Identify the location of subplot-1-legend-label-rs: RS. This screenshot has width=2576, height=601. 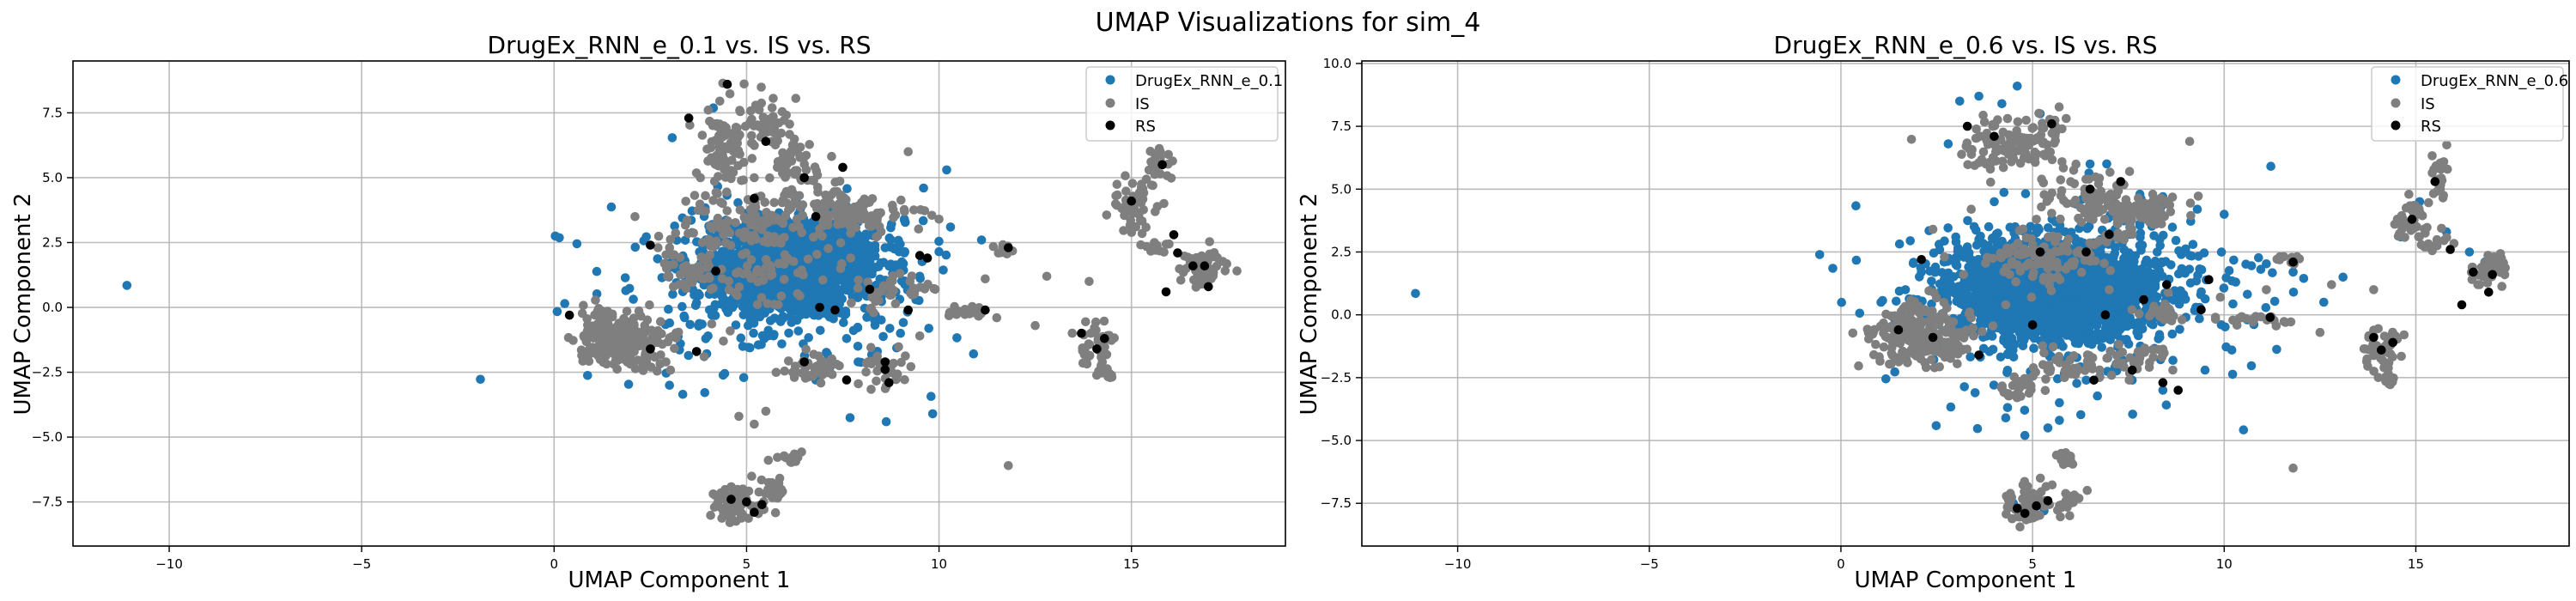
(1145, 127).